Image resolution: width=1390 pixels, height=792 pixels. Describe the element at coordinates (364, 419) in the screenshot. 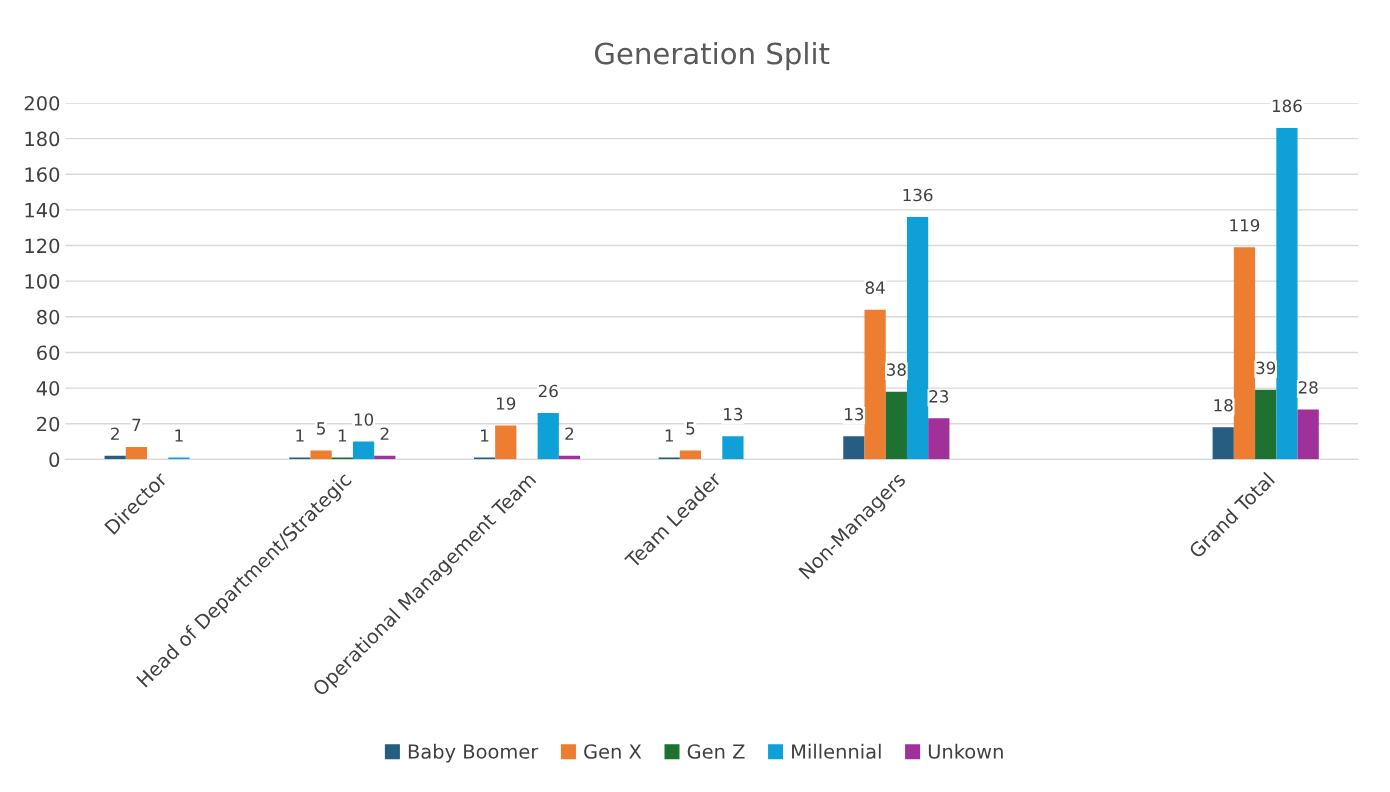

I see `data-label: 10` at that location.